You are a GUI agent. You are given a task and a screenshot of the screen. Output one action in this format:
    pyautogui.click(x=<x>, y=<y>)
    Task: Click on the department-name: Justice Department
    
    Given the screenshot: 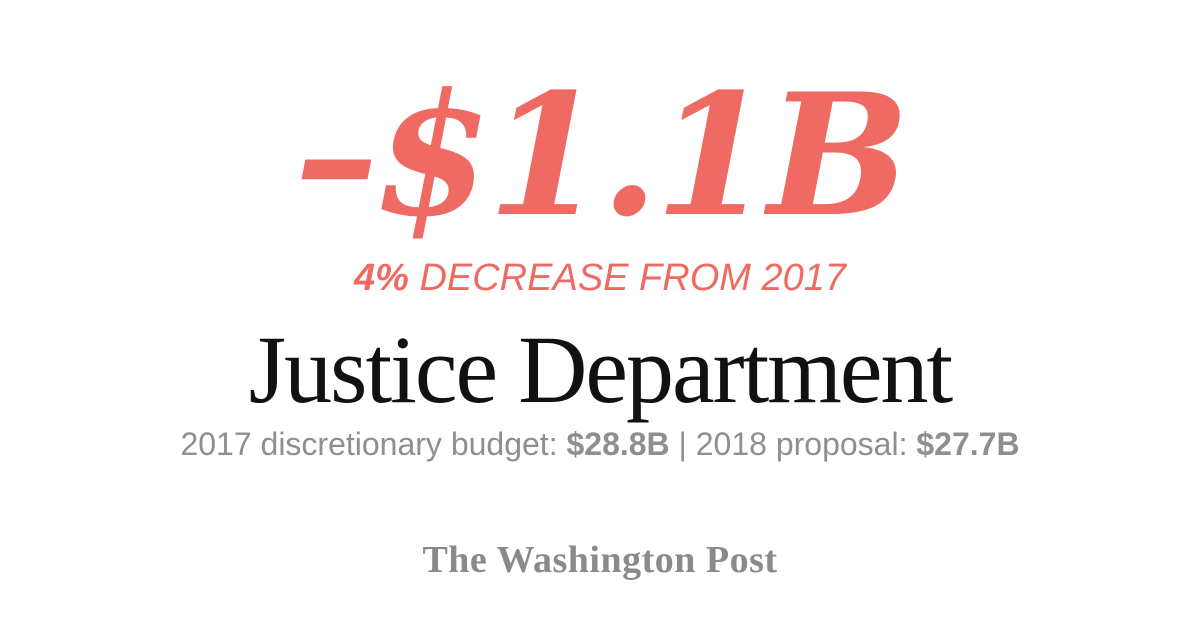 What is the action you would take?
    pyautogui.click(x=600, y=369)
    